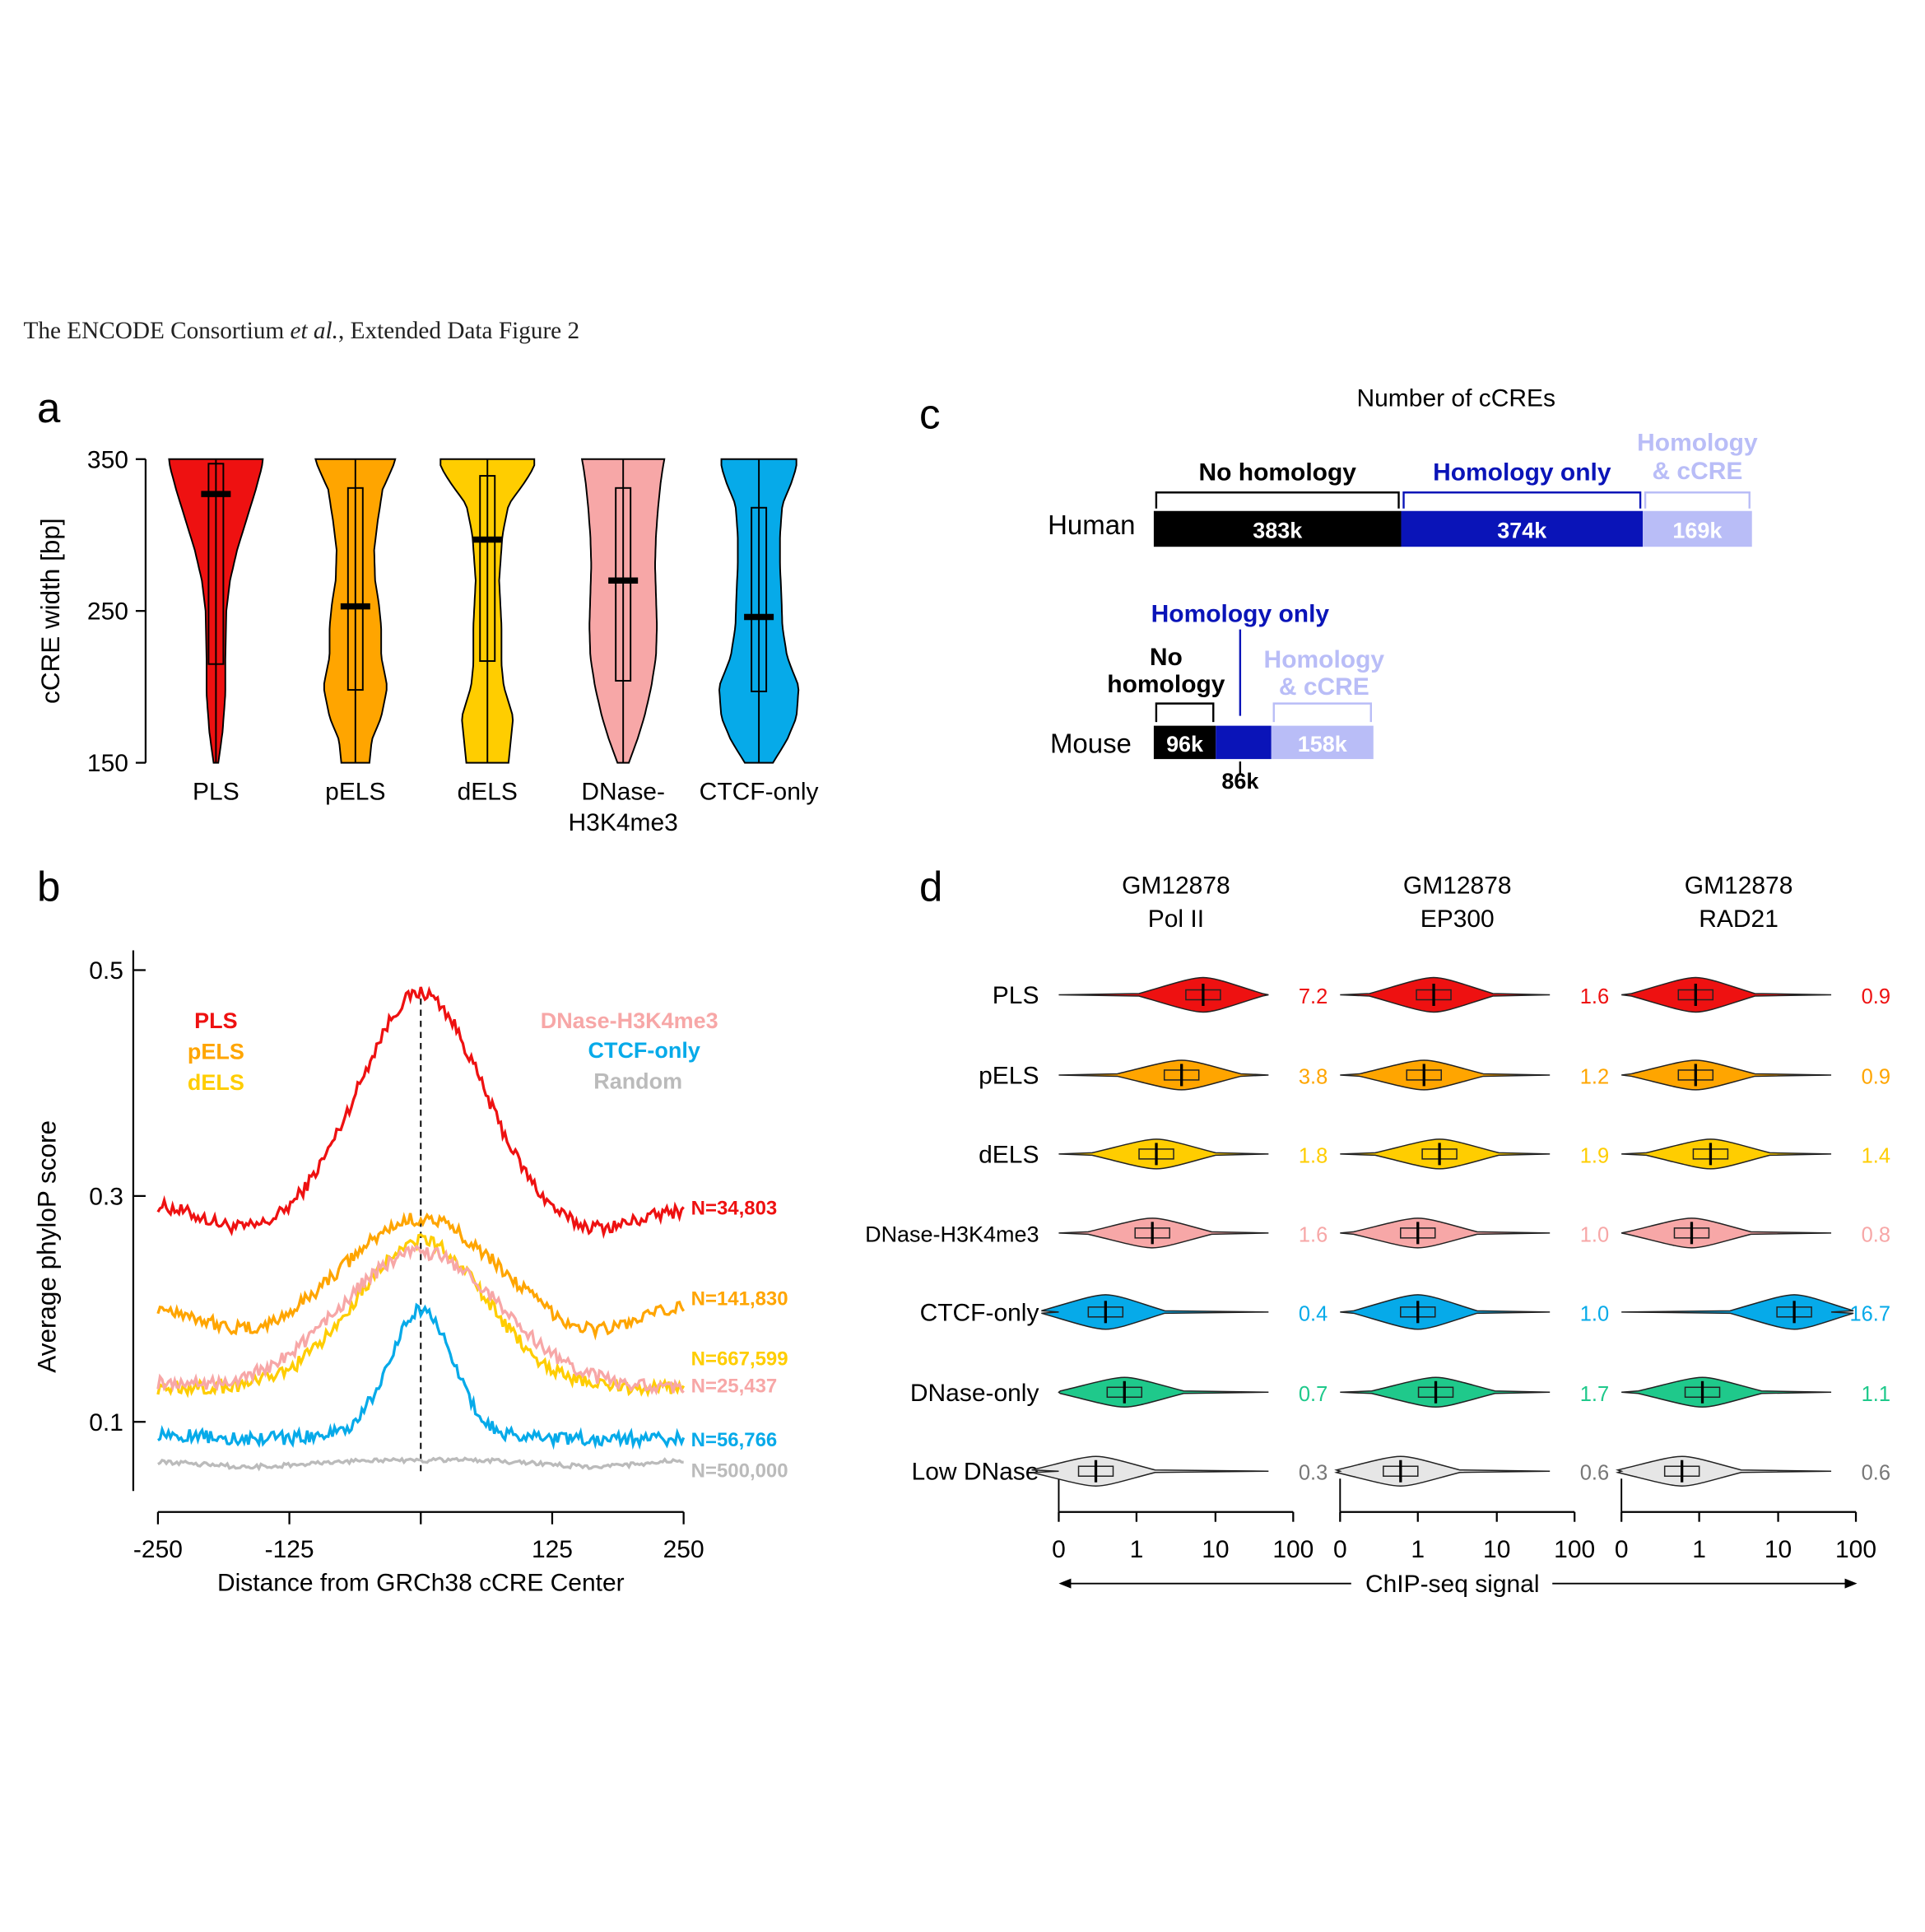 The image size is (1925, 1932). What do you see at coordinates (1016, 996) in the screenshot?
I see `row-label-pls: PLS` at bounding box center [1016, 996].